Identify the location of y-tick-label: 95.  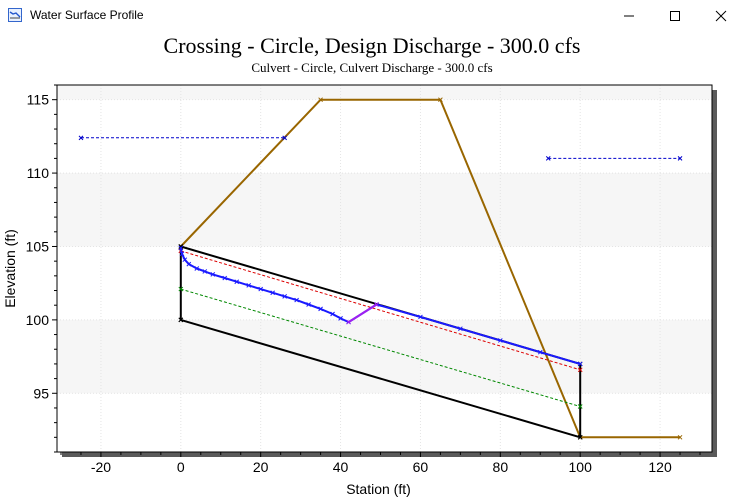
(41, 393).